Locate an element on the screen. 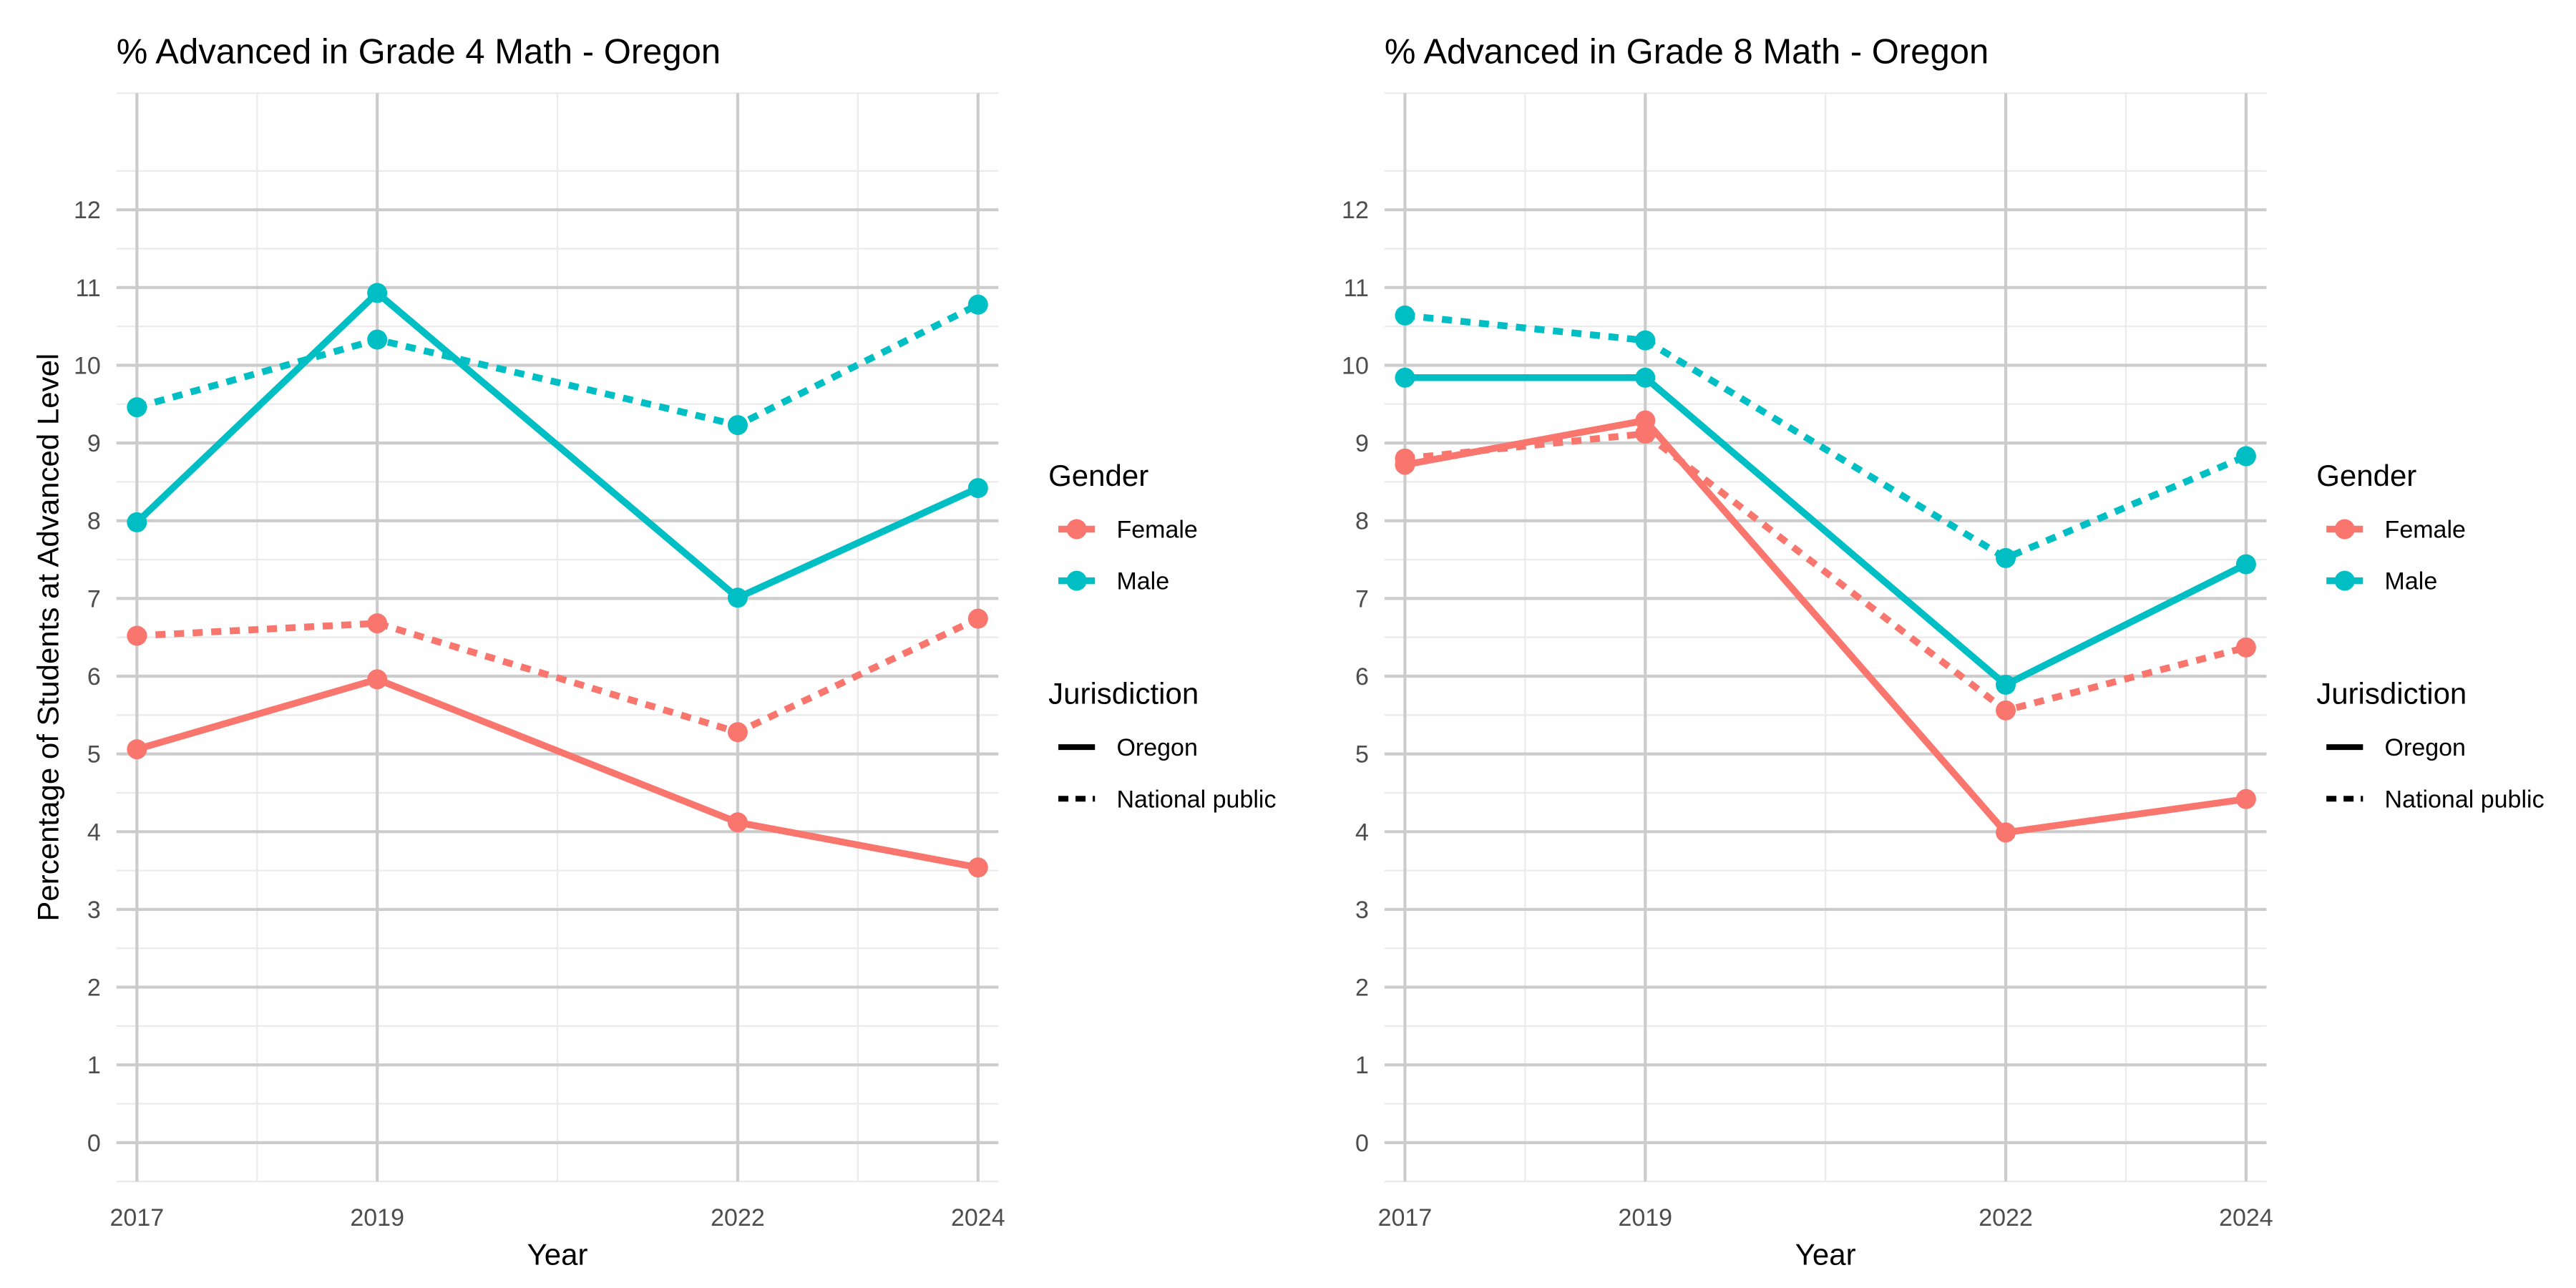 This screenshot has height=1288, width=2576. chart-title: % Advanced in Grade 4 Math - Oregon is located at coordinates (419, 51).